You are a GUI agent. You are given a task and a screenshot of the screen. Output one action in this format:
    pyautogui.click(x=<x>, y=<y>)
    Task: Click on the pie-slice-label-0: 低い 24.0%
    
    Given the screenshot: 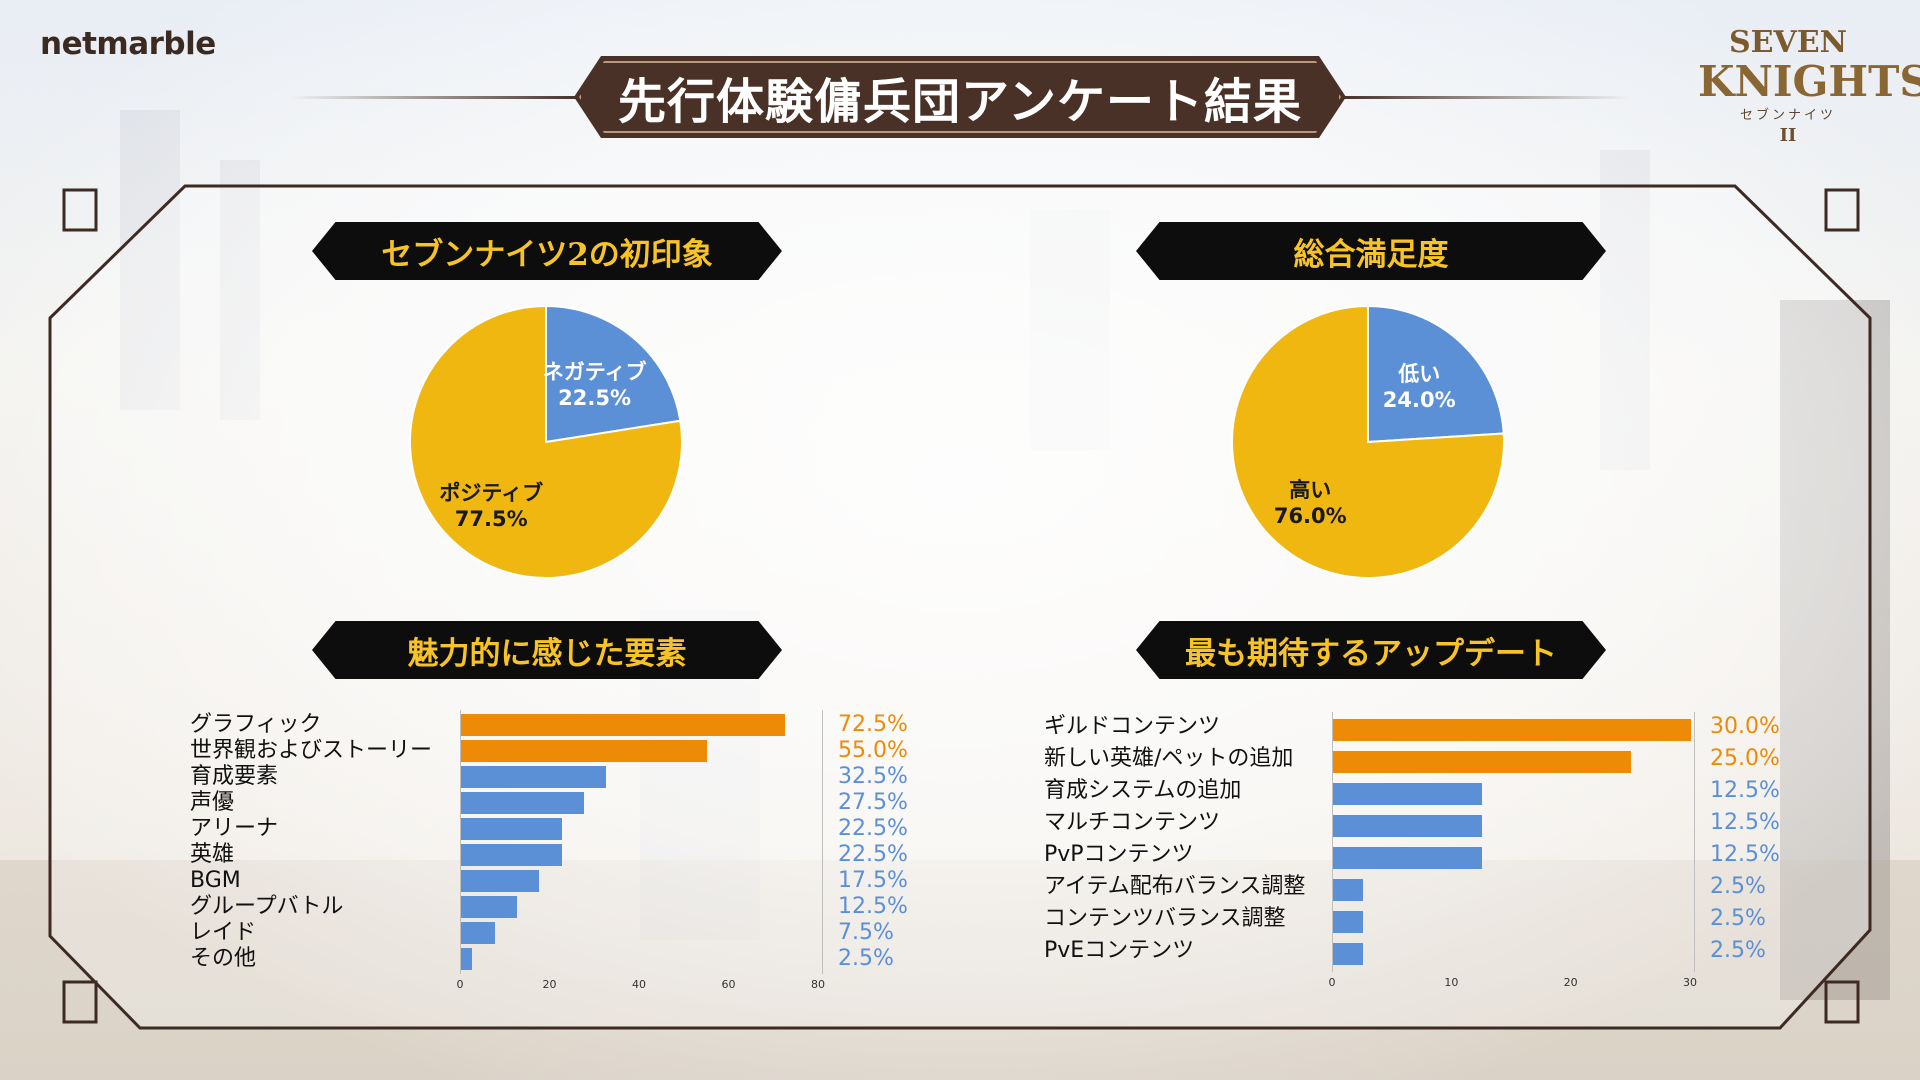 What is the action you would take?
    pyautogui.click(x=1419, y=387)
    